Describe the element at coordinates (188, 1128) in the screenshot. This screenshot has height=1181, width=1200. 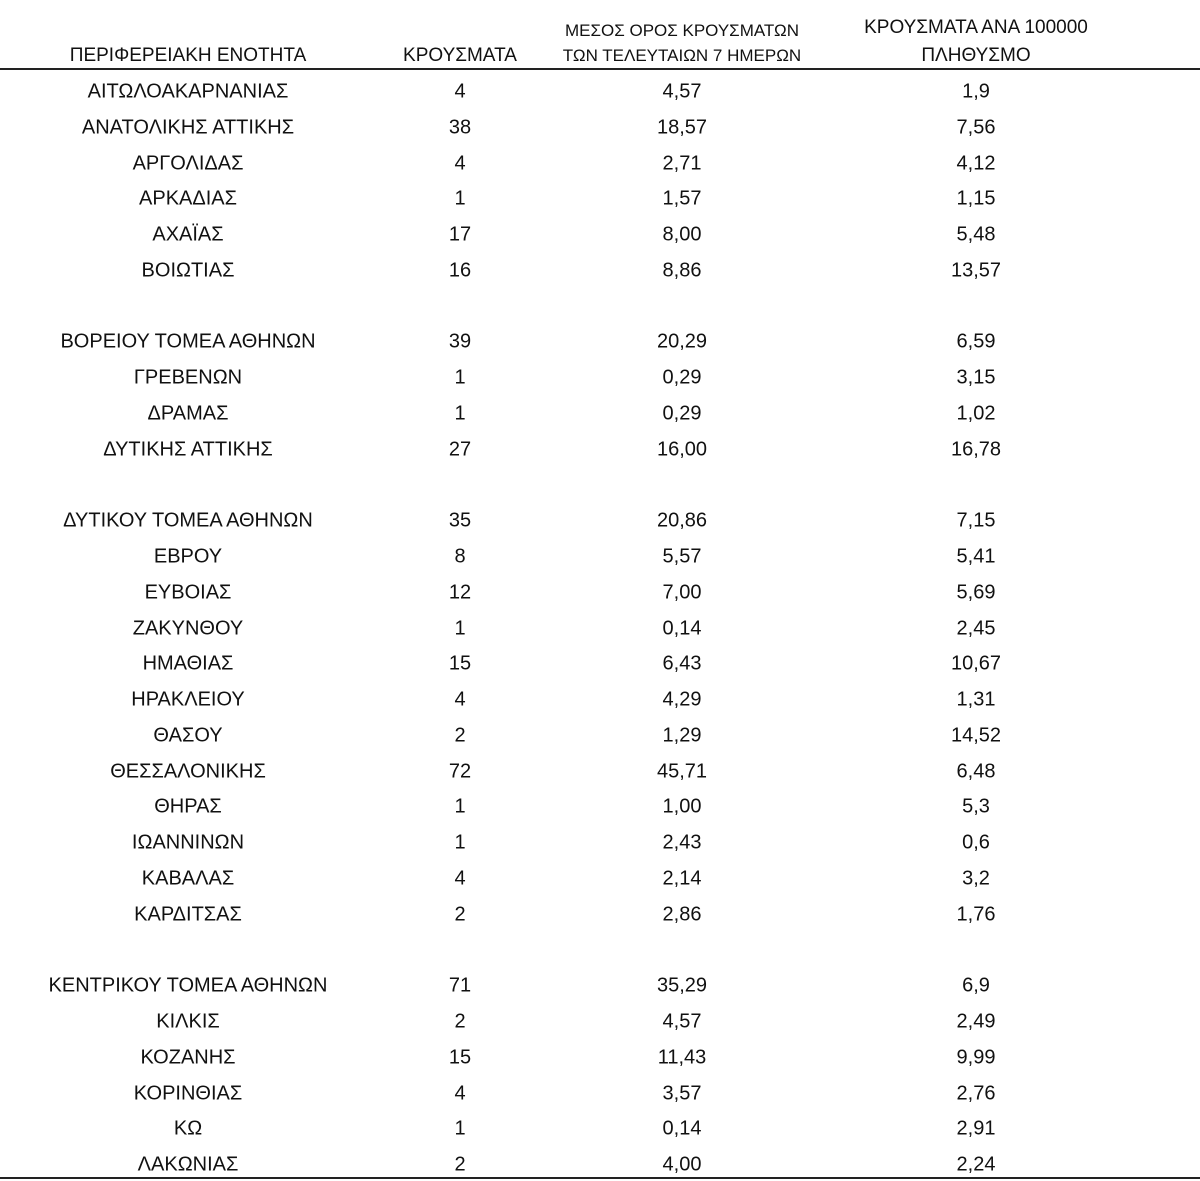
I see `region-name: ΚΩ` at that location.